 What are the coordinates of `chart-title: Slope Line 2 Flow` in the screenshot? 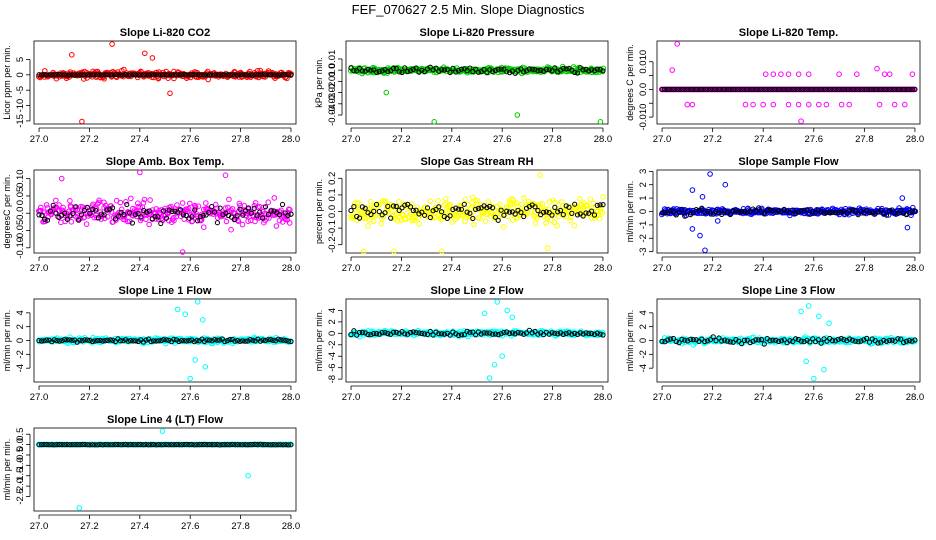 It's located at (477, 291).